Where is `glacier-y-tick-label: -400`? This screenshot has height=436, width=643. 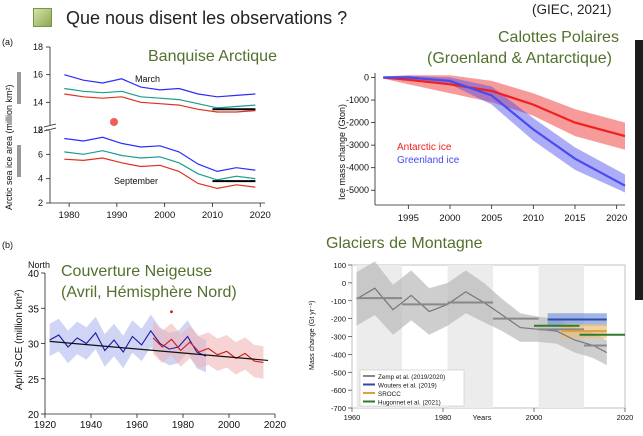
glacier-y-tick-label: -400 is located at coordinates (338, 354).